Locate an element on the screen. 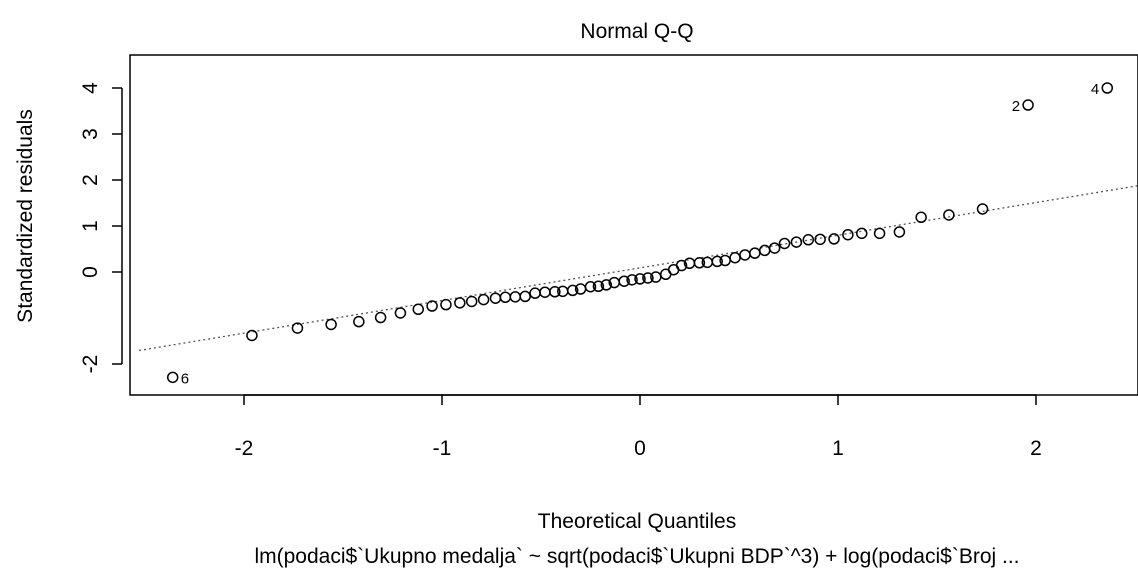 This screenshot has width=1138, height=581. x-tick-label: -2 is located at coordinates (244, 448).